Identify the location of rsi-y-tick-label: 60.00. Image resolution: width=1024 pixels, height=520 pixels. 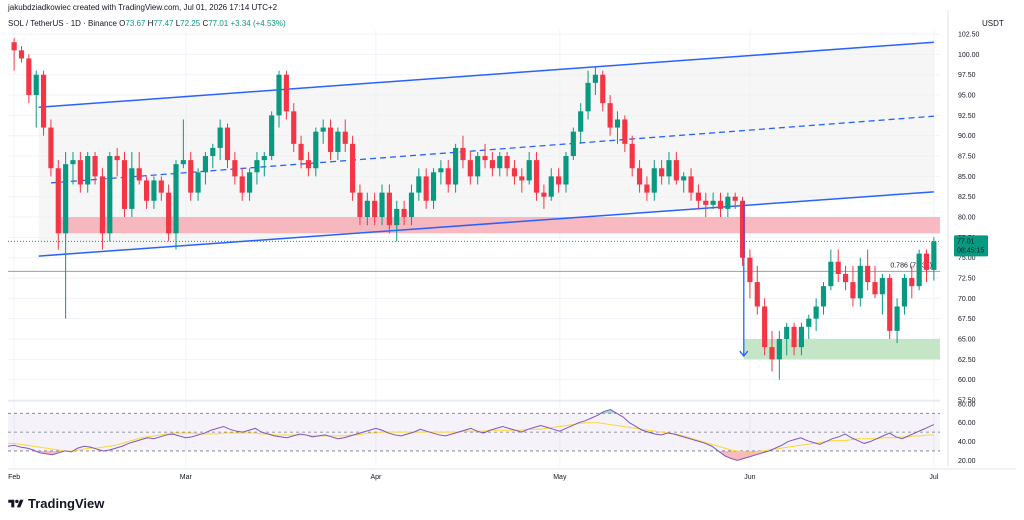
(967, 423).